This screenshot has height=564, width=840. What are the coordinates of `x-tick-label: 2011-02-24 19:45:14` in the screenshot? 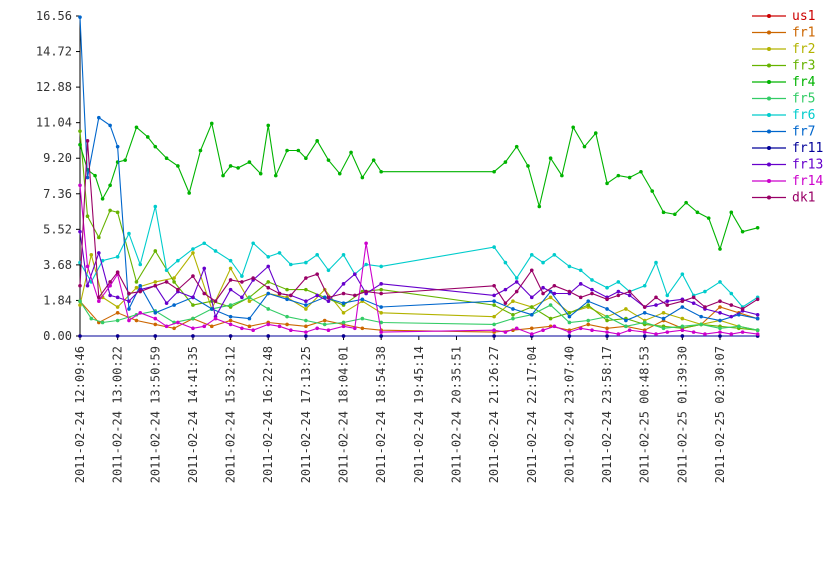 It's located at (419, 414).